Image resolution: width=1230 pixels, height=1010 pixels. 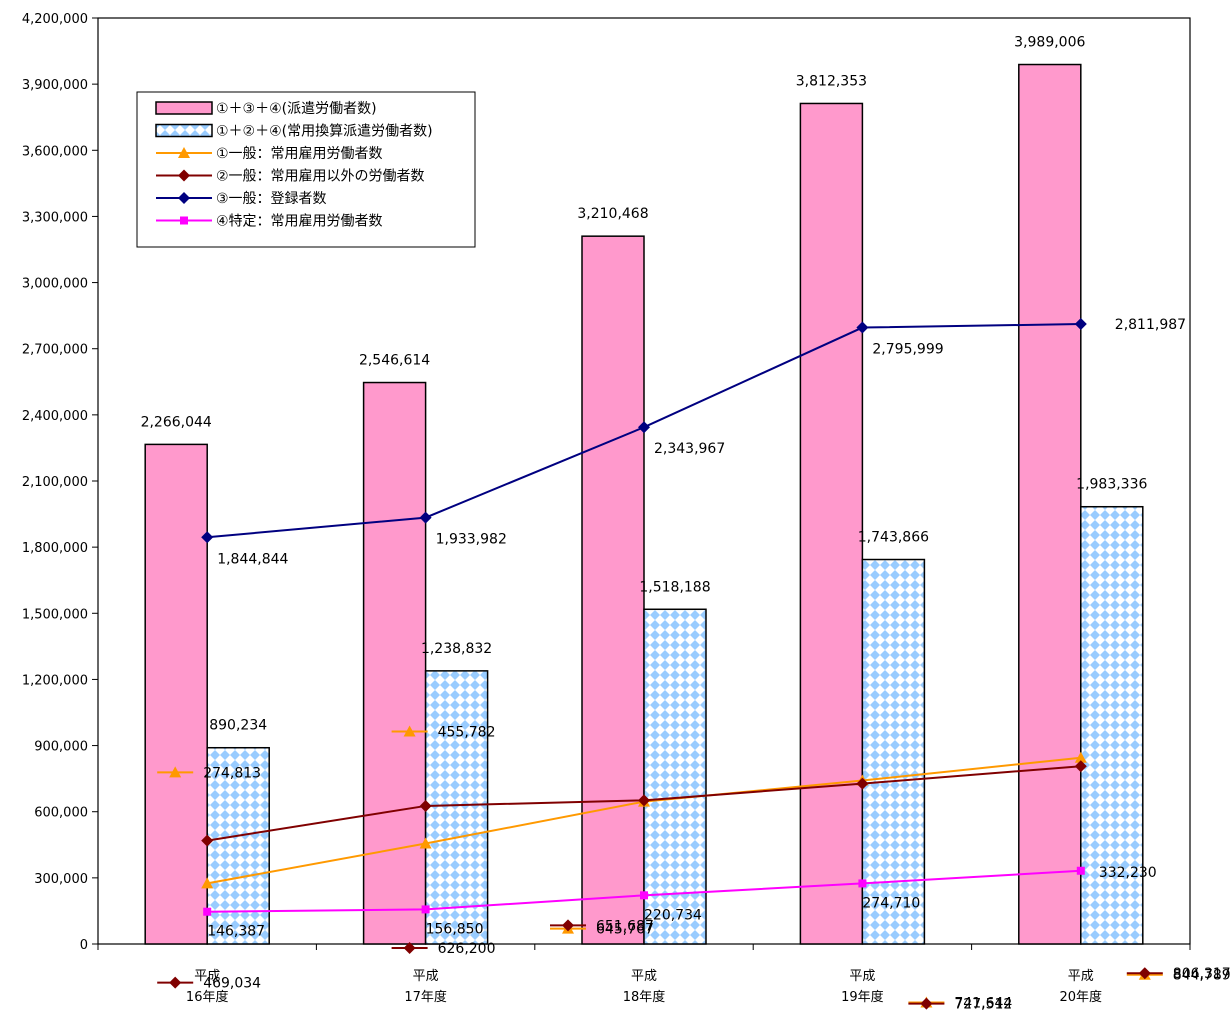 What do you see at coordinates (55, 548) in the screenshot?
I see `y-tick-label: 1,800,000` at bounding box center [55, 548].